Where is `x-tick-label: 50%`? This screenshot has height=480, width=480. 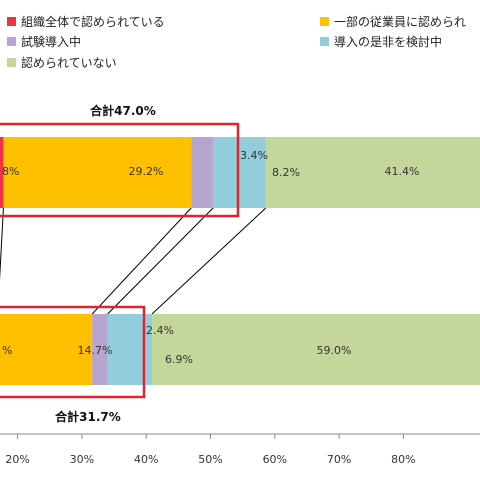 x-tick-label: 50% is located at coordinates (210, 459).